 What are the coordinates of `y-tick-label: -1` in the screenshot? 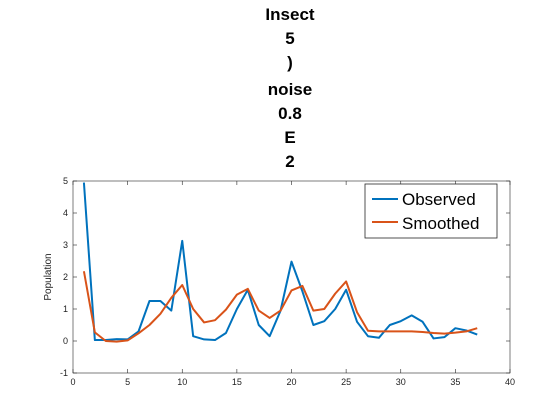 It's located at (64, 373).